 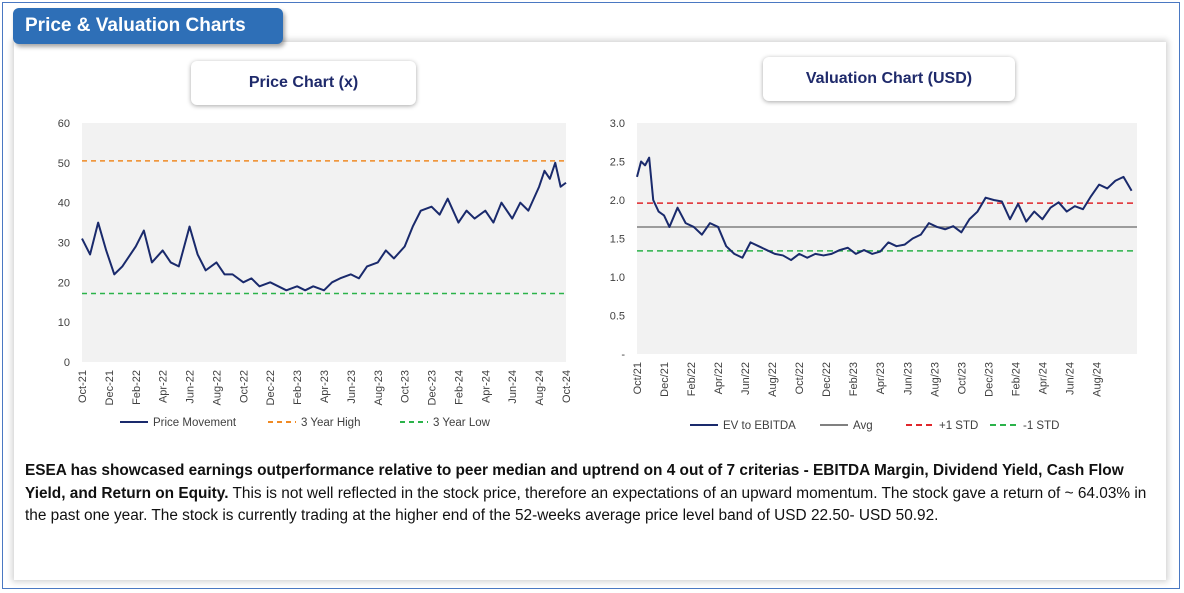 I want to click on legend-label: +1 STD, so click(x=958, y=426).